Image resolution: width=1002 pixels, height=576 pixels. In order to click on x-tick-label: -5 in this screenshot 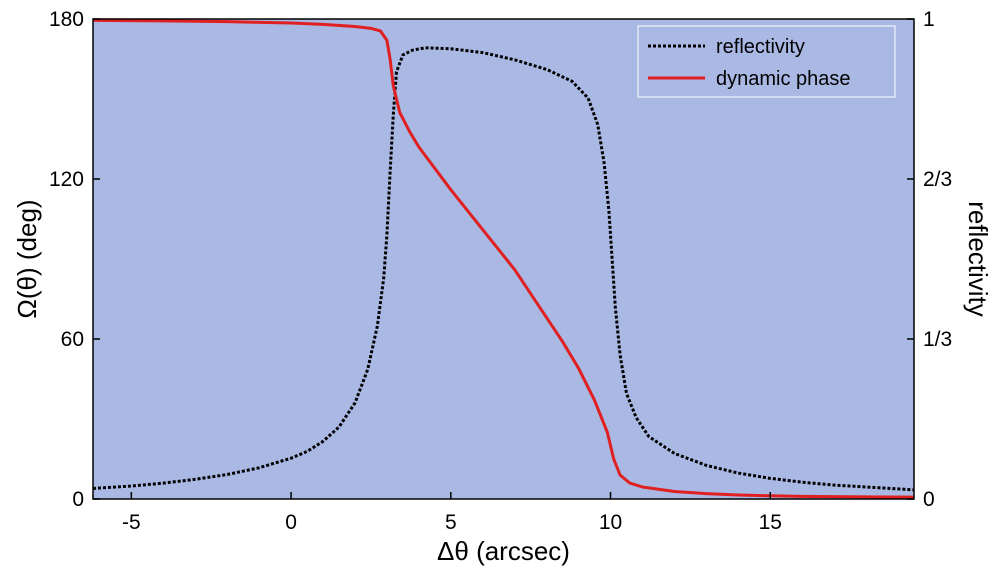, I will do `click(131, 522)`.